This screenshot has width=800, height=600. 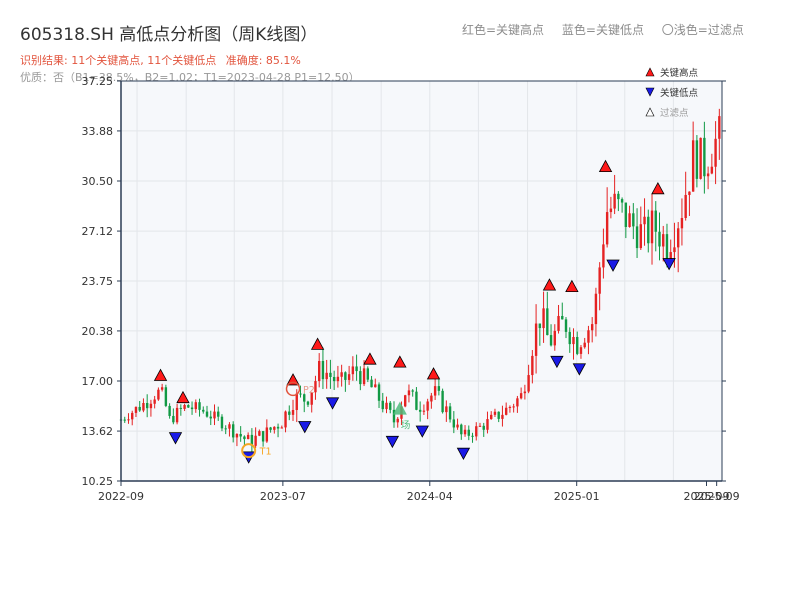 What do you see at coordinates (98, 81) in the screenshot?
I see `y-tick-label: 37.25` at bounding box center [98, 81].